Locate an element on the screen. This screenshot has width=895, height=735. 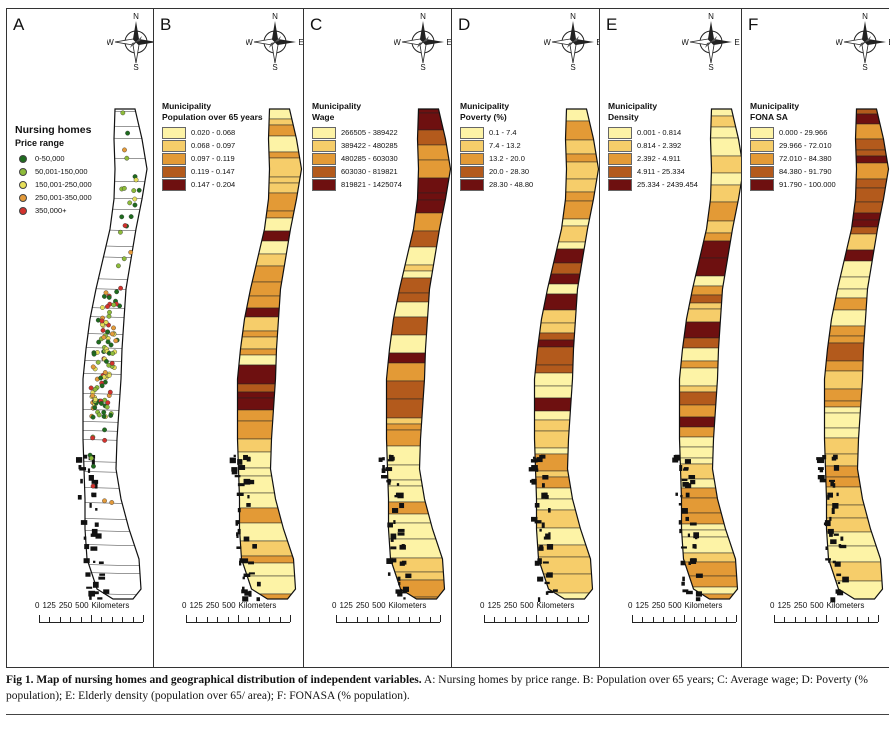
legend-item: 350,000+ is located at coordinates (53, 210).